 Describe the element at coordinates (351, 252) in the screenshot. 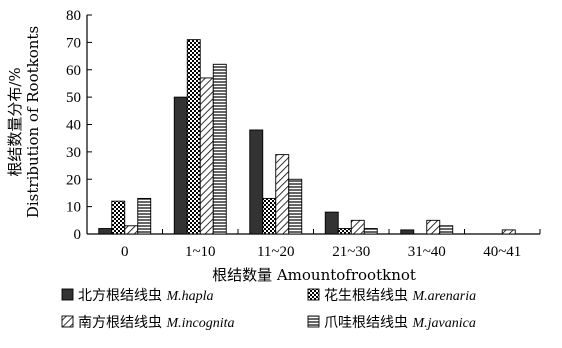

I see `x-tick-label: 21~30` at that location.